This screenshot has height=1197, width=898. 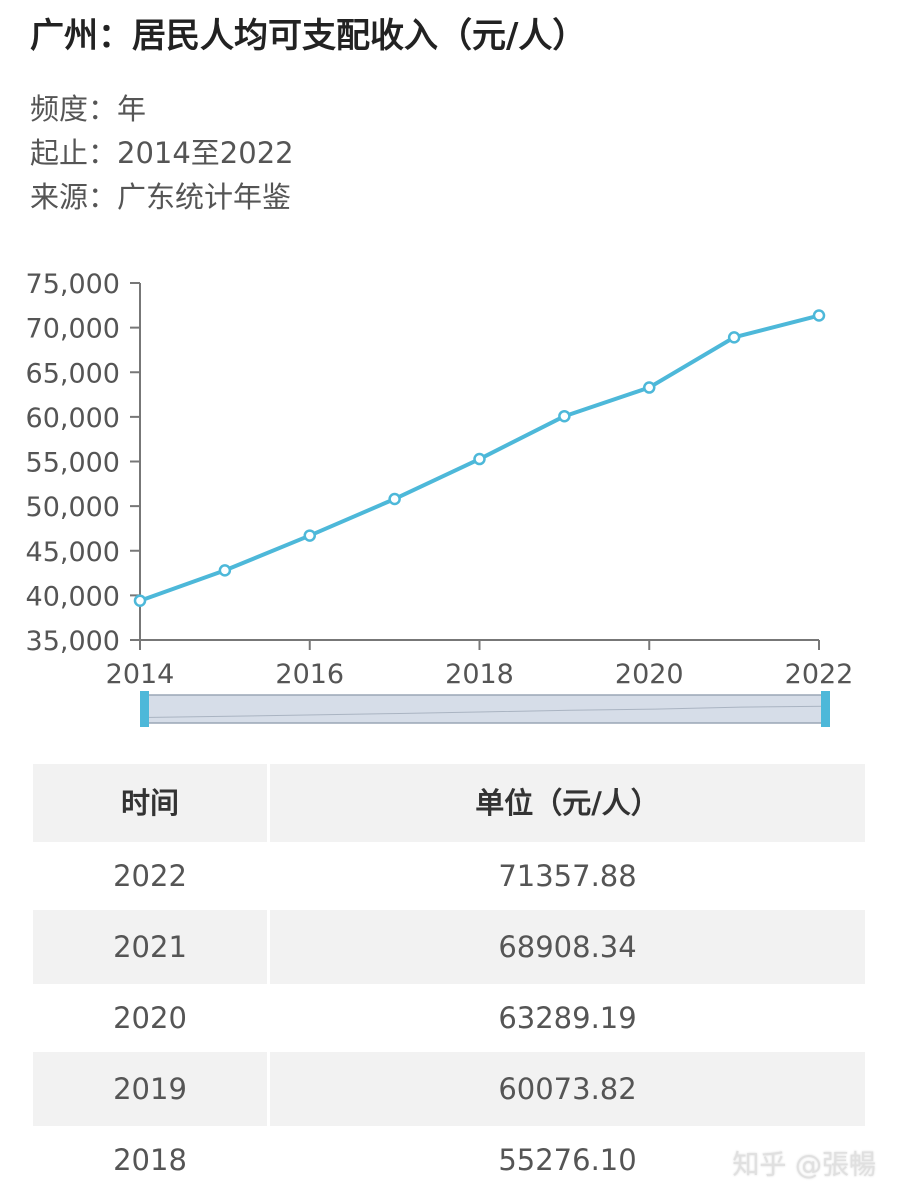 What do you see at coordinates (819, 674) in the screenshot?
I see `x-tick-label: 2022` at bounding box center [819, 674].